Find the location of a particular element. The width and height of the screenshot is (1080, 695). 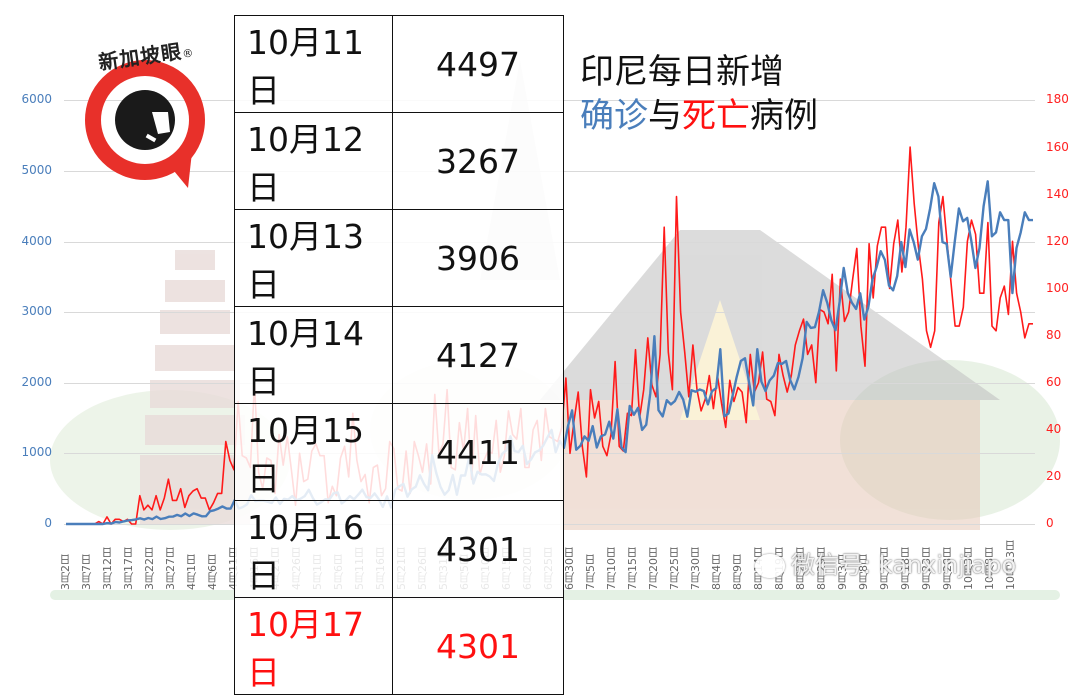

table-value: 3906 is located at coordinates (478, 258).